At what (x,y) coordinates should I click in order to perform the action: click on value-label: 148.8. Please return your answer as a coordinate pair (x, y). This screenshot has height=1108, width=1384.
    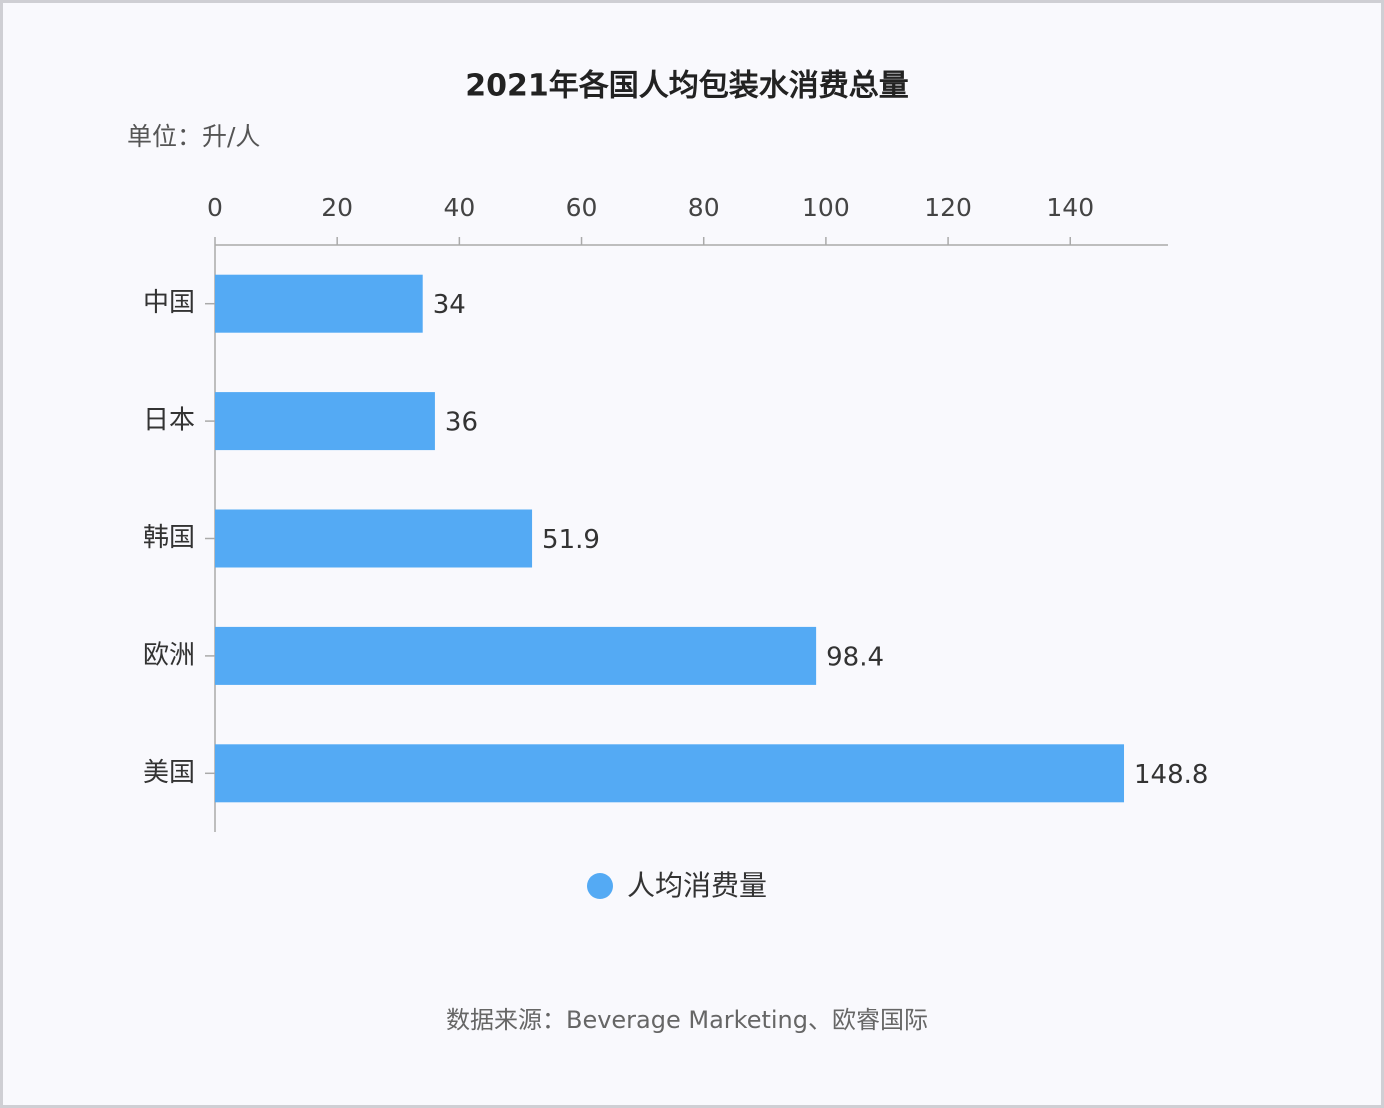
    Looking at the image, I should click on (1171, 775).